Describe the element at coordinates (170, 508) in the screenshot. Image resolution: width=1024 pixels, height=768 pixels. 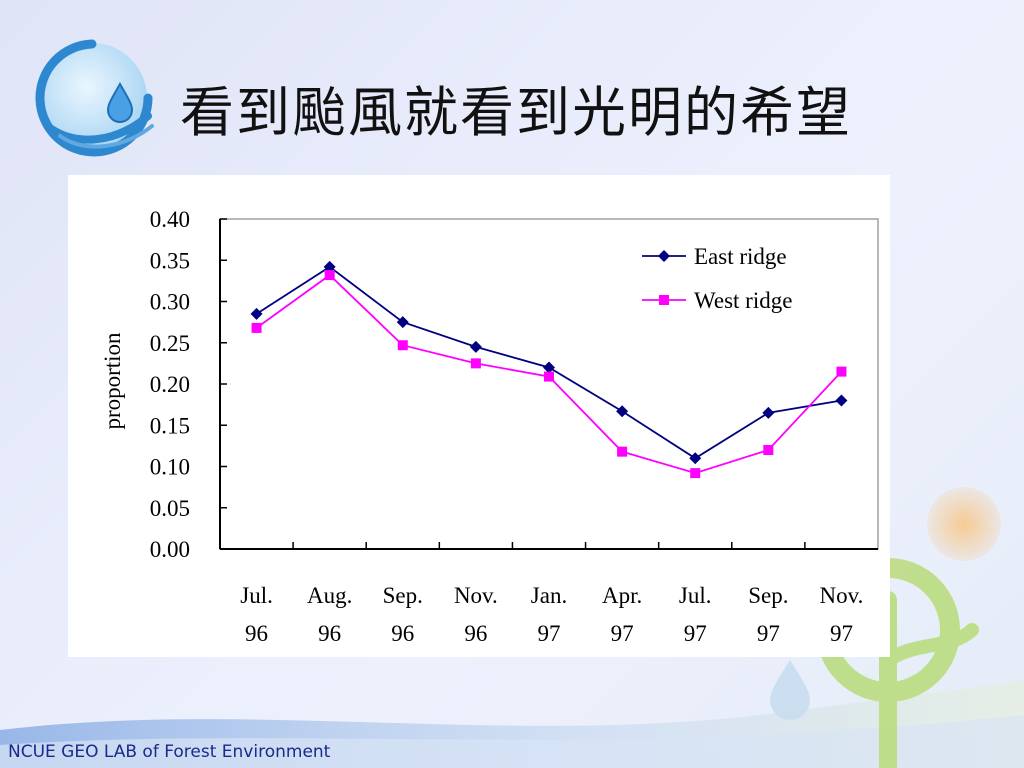
I see `y-tick-label: 0.05` at that location.